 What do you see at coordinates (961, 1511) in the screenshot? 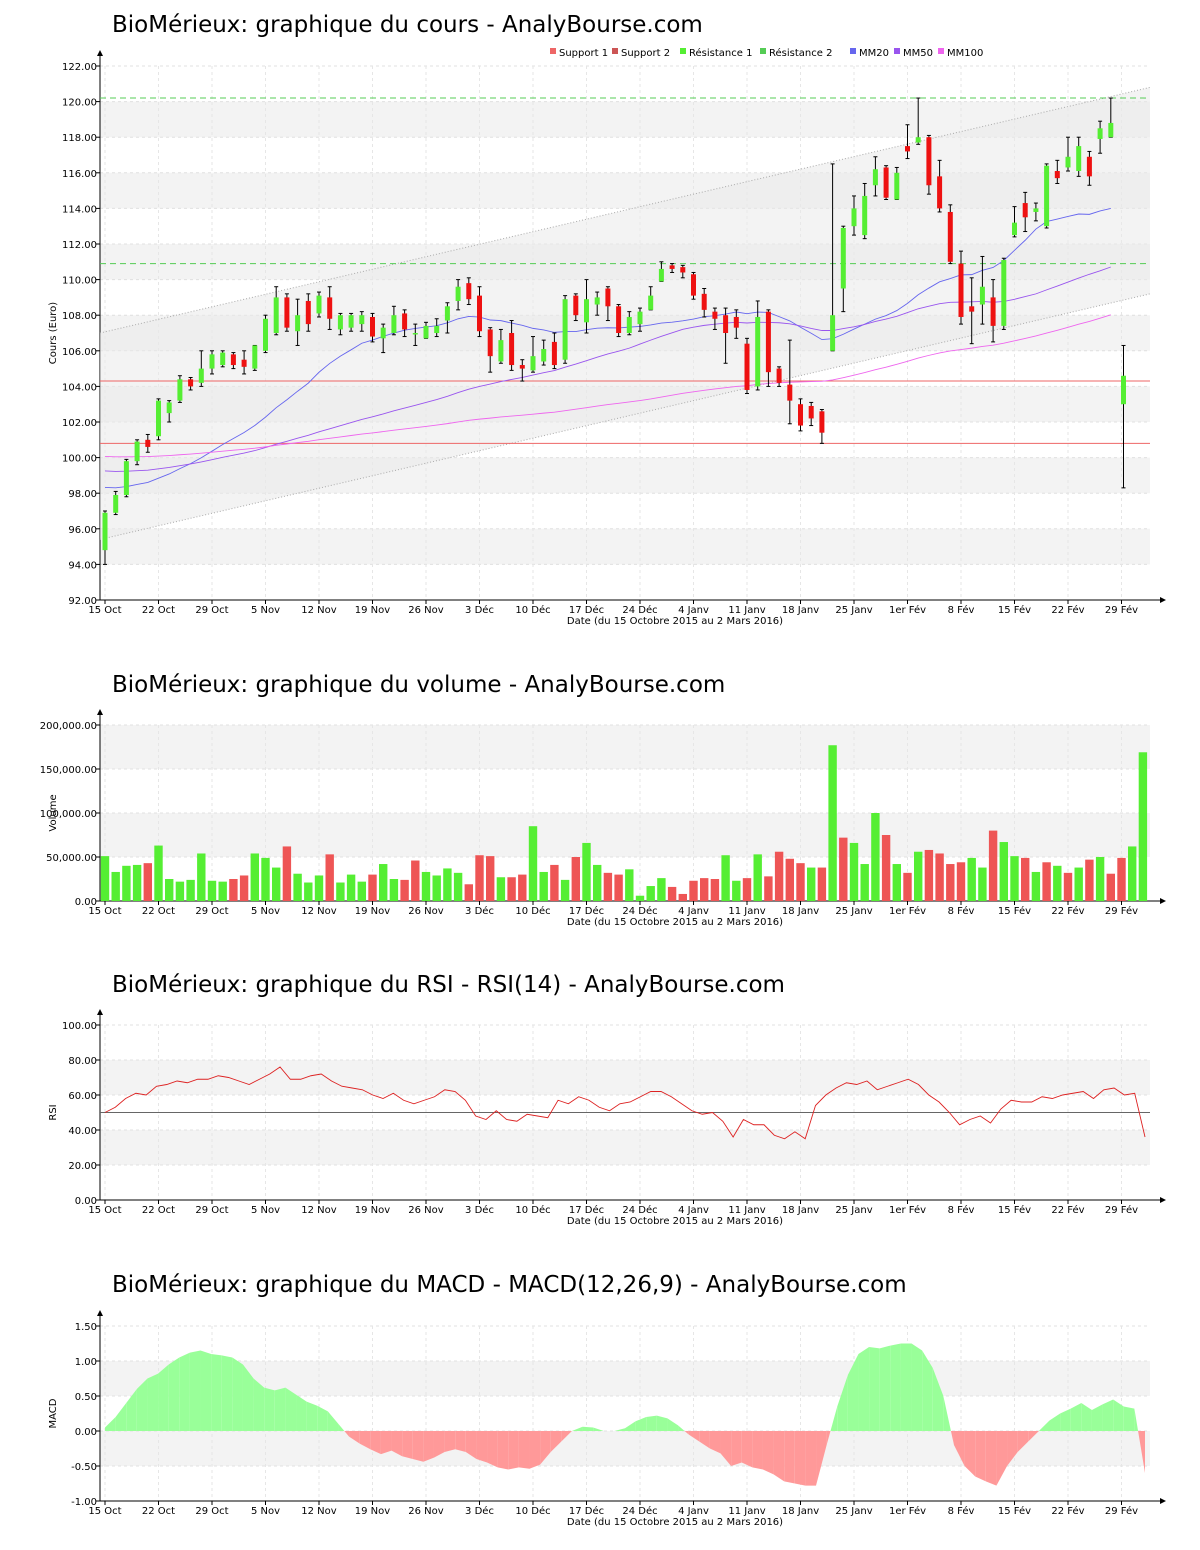
I see `x-tick-label: 8 Fév` at bounding box center [961, 1511].